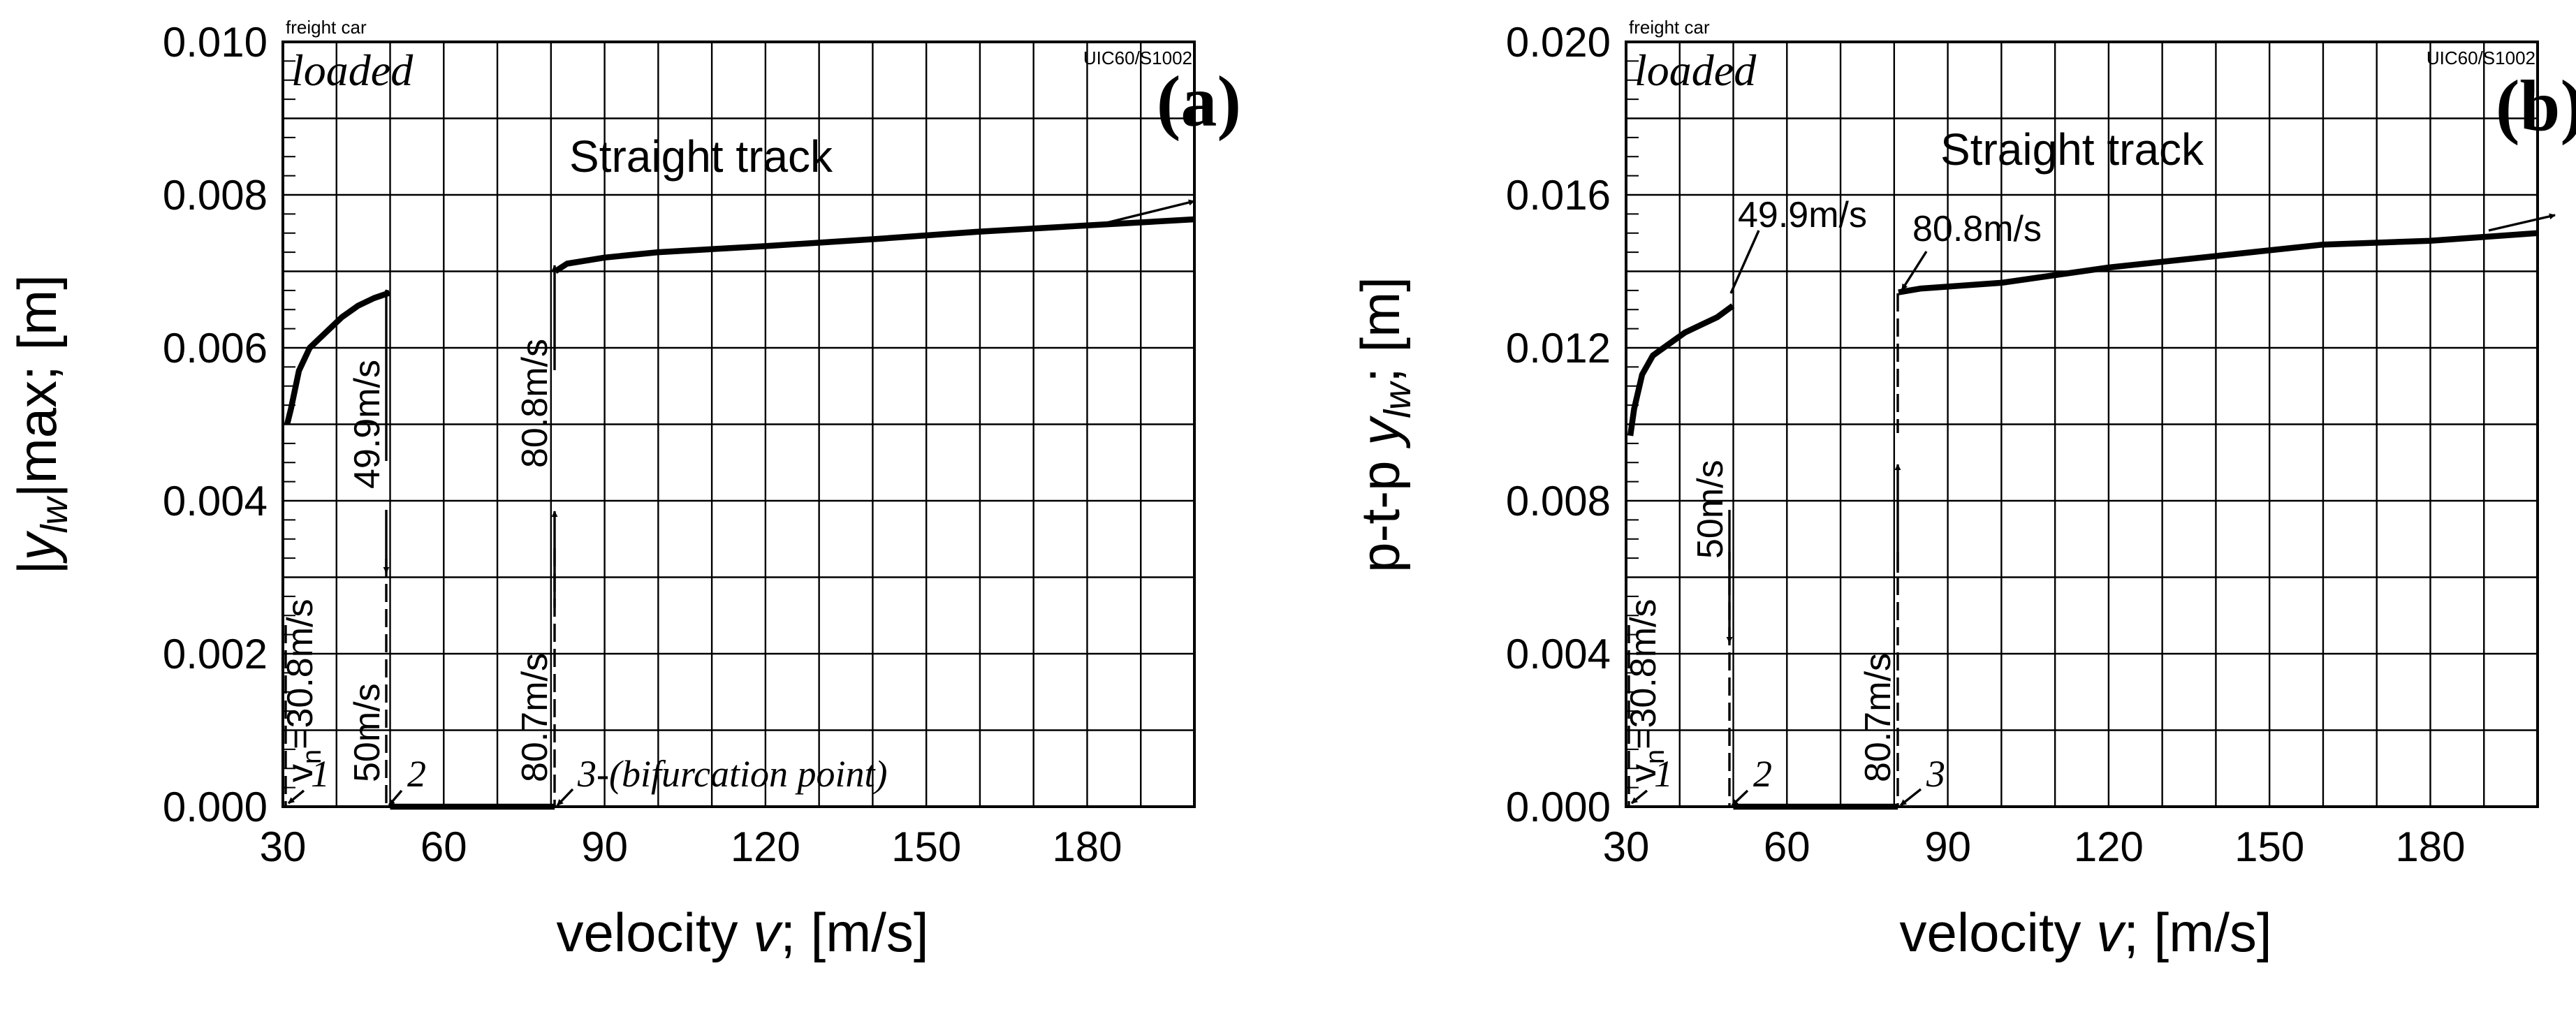  I want to click on point-3-label: 3-(bifurcation point), so click(732, 774).